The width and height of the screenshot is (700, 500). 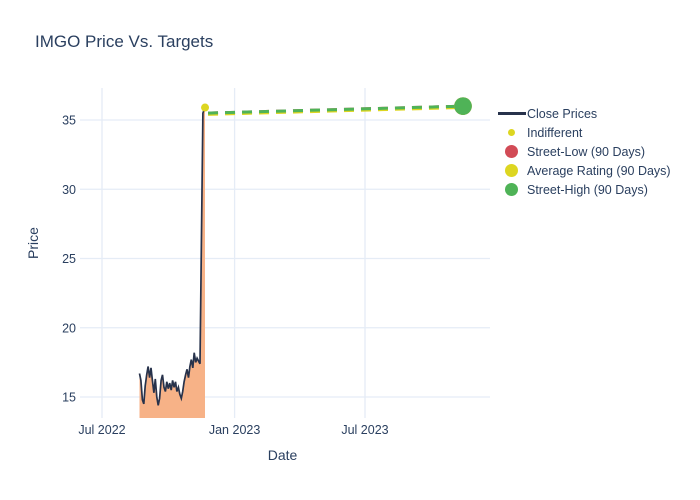 What do you see at coordinates (33, 243) in the screenshot?
I see `y-axis-title: Price` at bounding box center [33, 243].